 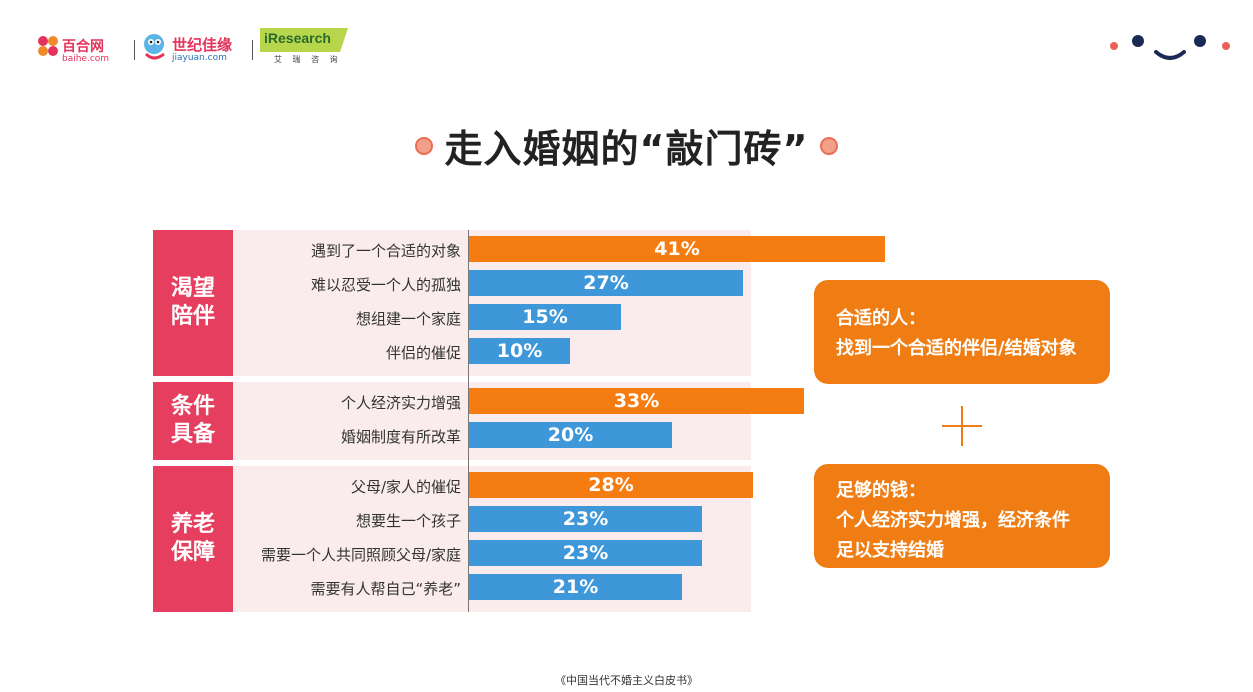 What do you see at coordinates (192, 552) in the screenshot?
I see `group-label-line: 保障` at bounding box center [192, 552].